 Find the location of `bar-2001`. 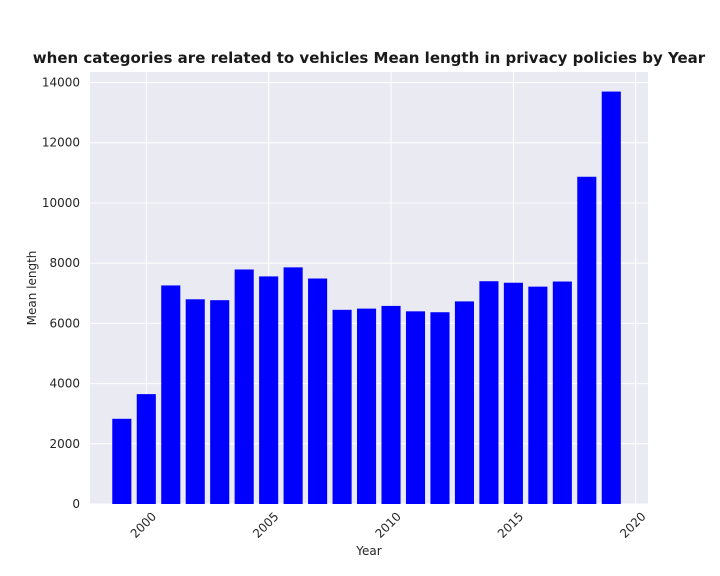

bar-2001 is located at coordinates (171, 394).